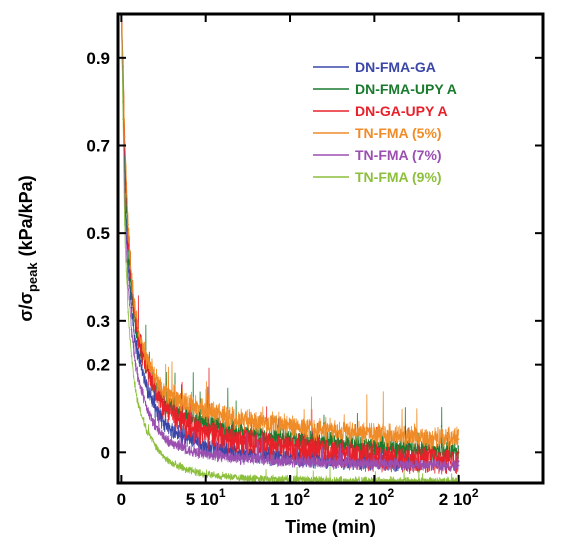 The height and width of the screenshot is (551, 579). What do you see at coordinates (398, 177) in the screenshot?
I see `legend-label: TN-FMA (9%)` at bounding box center [398, 177].